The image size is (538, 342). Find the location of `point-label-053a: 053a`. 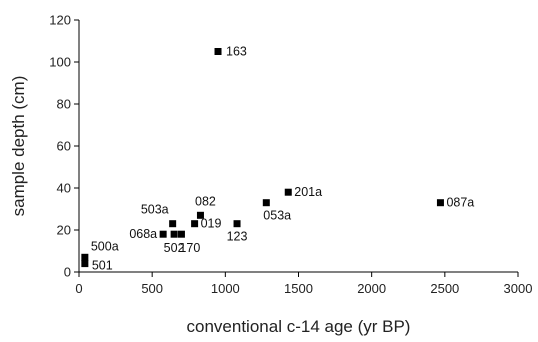

point-label-053a: 053a is located at coordinates (277, 216).